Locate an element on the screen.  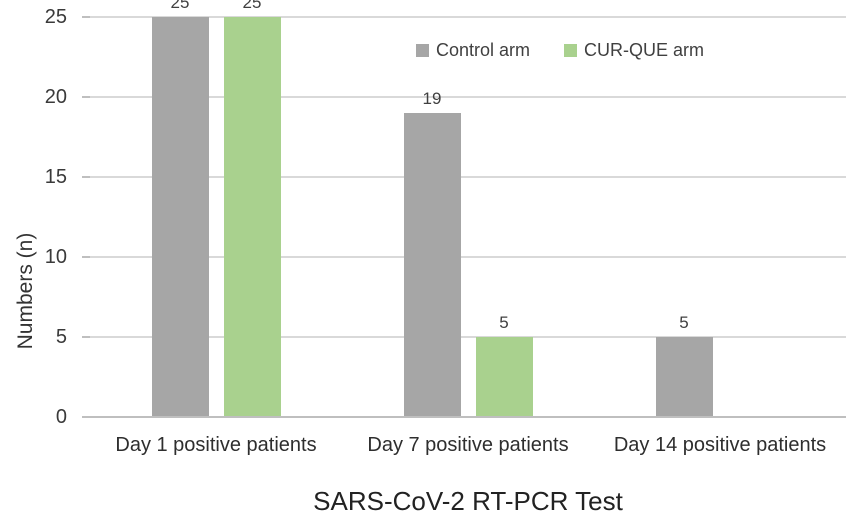
legend-item-control-arm: Control arm is located at coordinates (473, 50).